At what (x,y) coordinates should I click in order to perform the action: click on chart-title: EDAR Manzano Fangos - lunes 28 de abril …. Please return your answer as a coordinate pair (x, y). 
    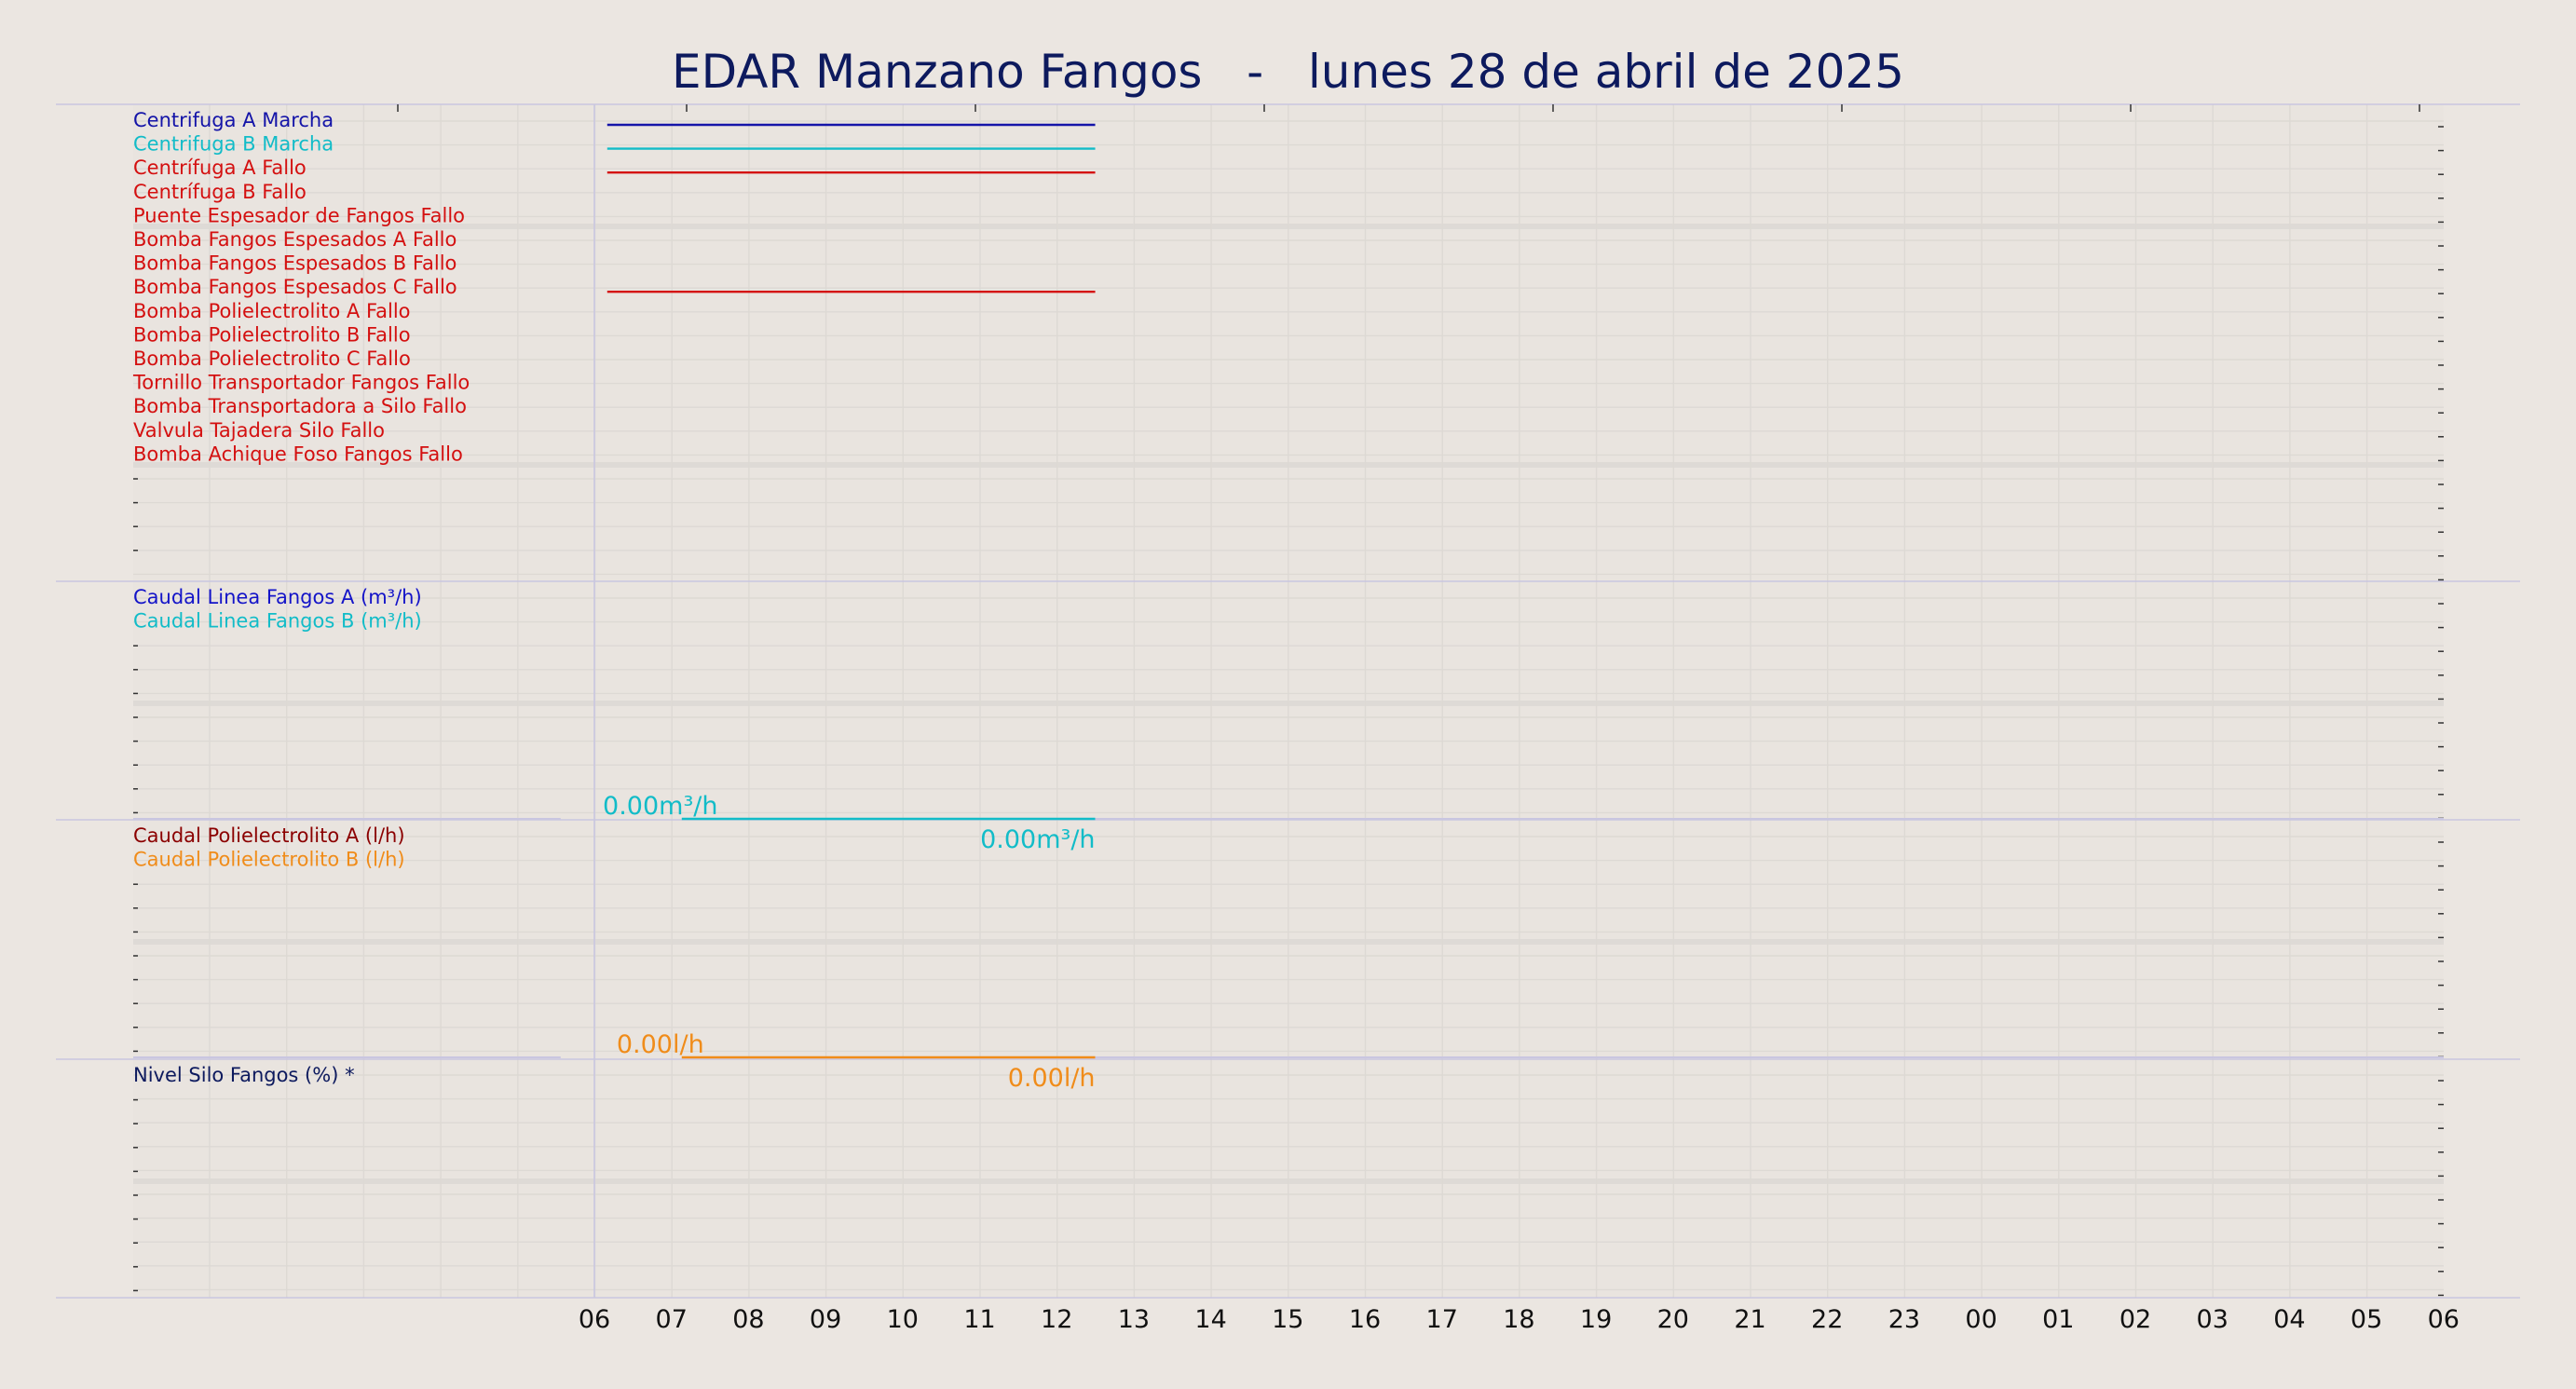
    Looking at the image, I should click on (1288, 72).